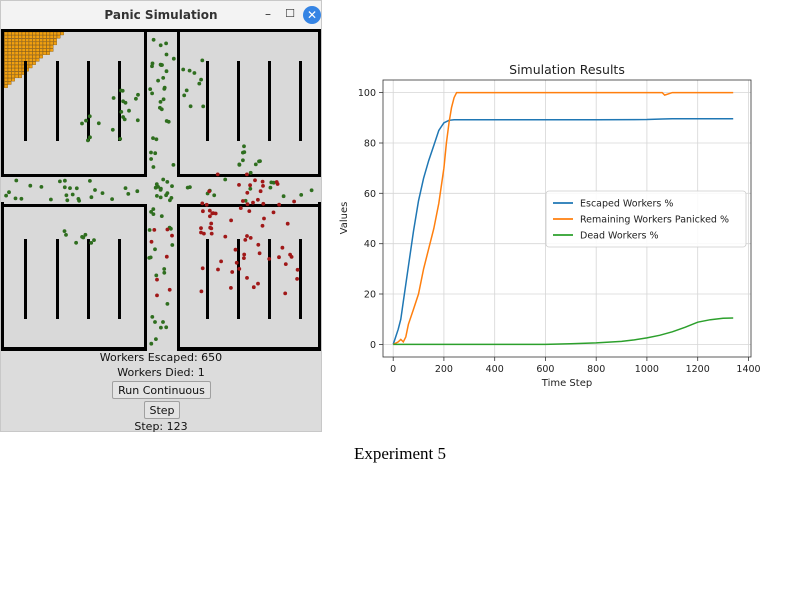 Image resolution: width=800 pixels, height=600 pixels. Describe the element at coordinates (290, 13) in the screenshot. I see `maximize-icon: ☐` at that location.